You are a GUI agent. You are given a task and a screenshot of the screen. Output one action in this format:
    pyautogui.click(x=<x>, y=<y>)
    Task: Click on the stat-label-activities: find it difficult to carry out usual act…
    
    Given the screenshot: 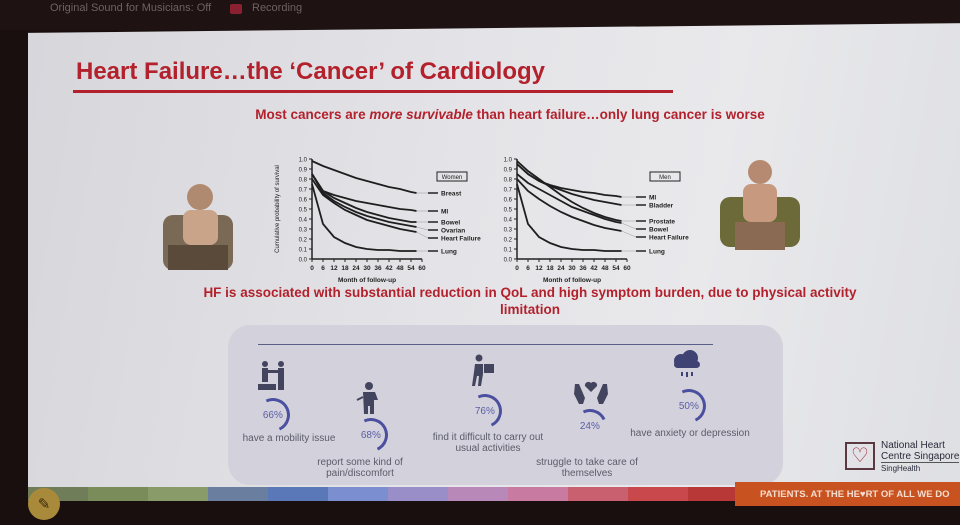 What is the action you would take?
    pyautogui.click(x=488, y=443)
    